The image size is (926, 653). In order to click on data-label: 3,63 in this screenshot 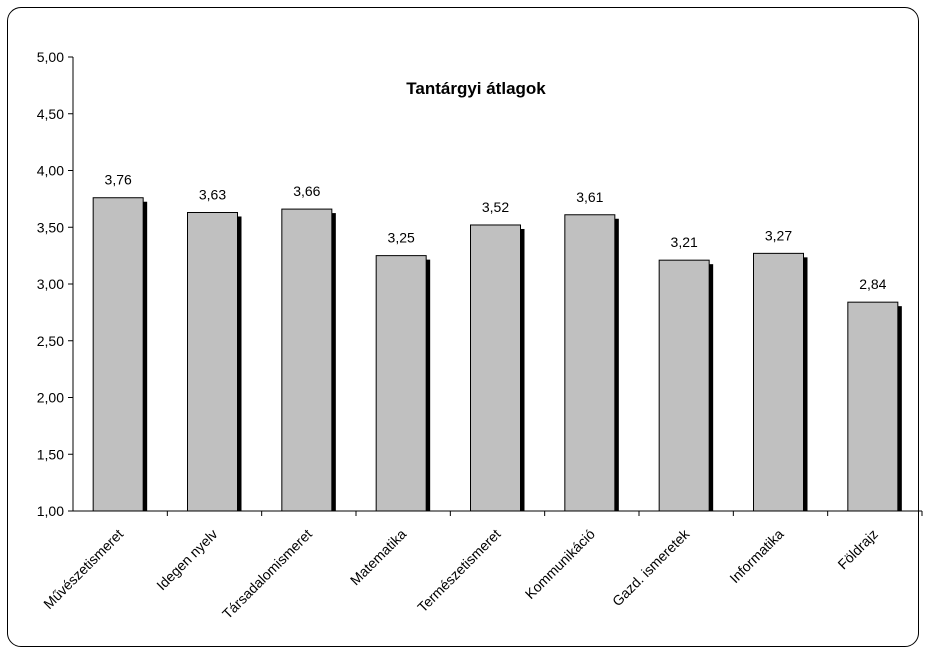, I will do `click(212, 194)`.